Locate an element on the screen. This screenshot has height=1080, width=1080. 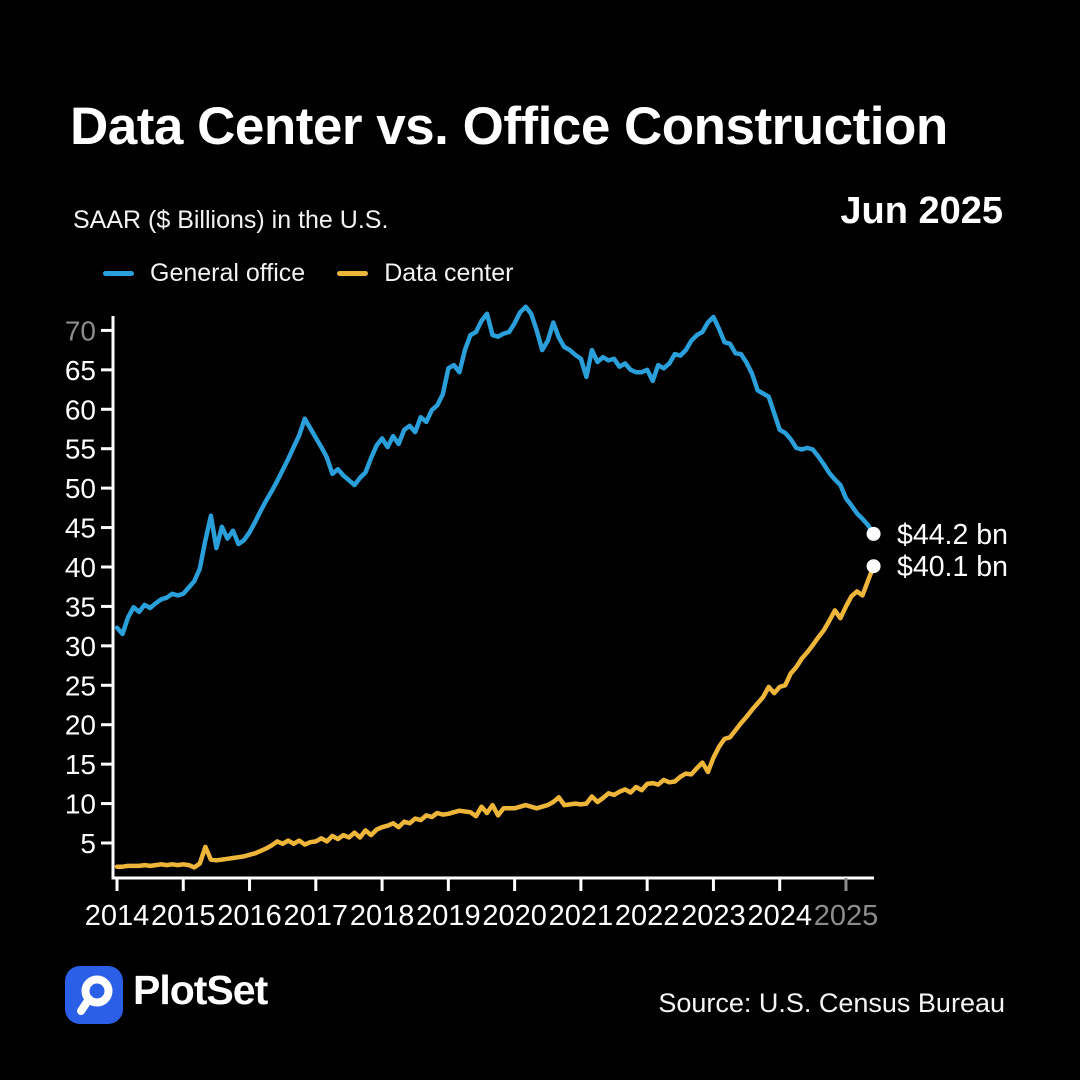
x-tick-label: 2016 is located at coordinates (249, 916).